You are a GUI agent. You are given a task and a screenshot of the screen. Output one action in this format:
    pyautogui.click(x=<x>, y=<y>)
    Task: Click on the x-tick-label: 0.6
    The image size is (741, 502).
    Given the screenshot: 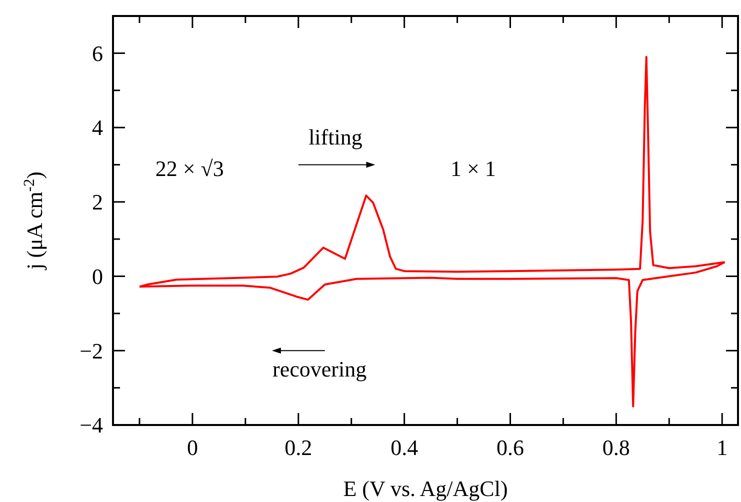 What is the action you would take?
    pyautogui.click(x=510, y=447)
    